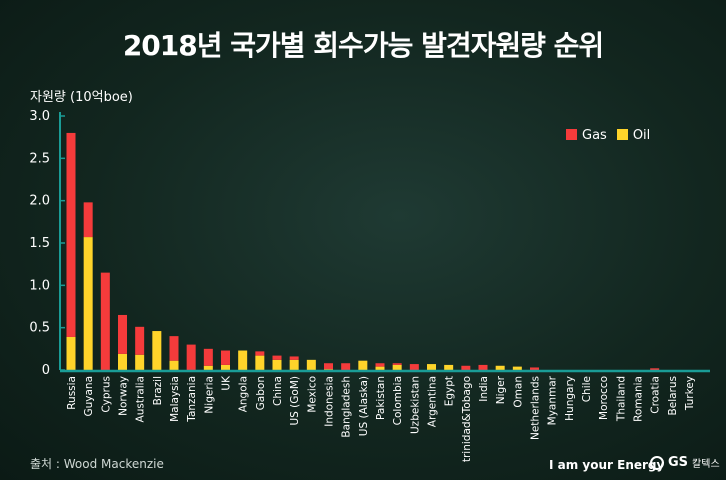 This screenshot has height=480, width=726. I want to click on x-tick-label: Egypt, so click(450, 391).